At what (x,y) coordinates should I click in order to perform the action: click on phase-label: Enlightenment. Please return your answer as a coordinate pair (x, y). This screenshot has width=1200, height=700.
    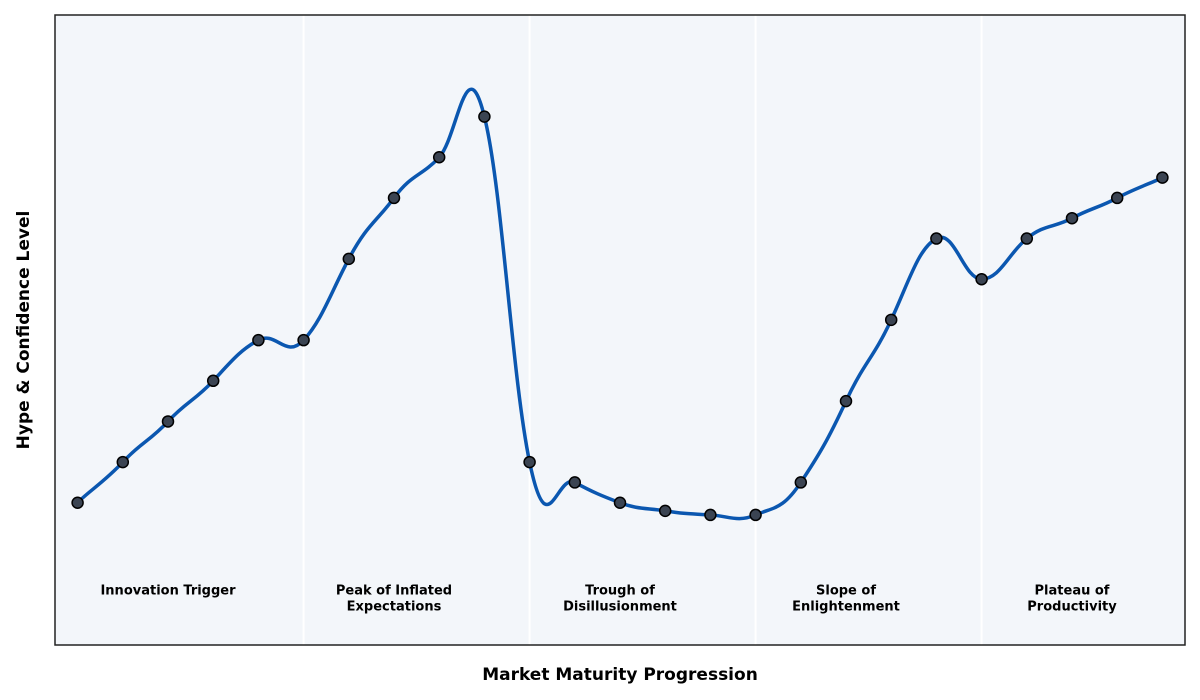
    Looking at the image, I should click on (846, 607).